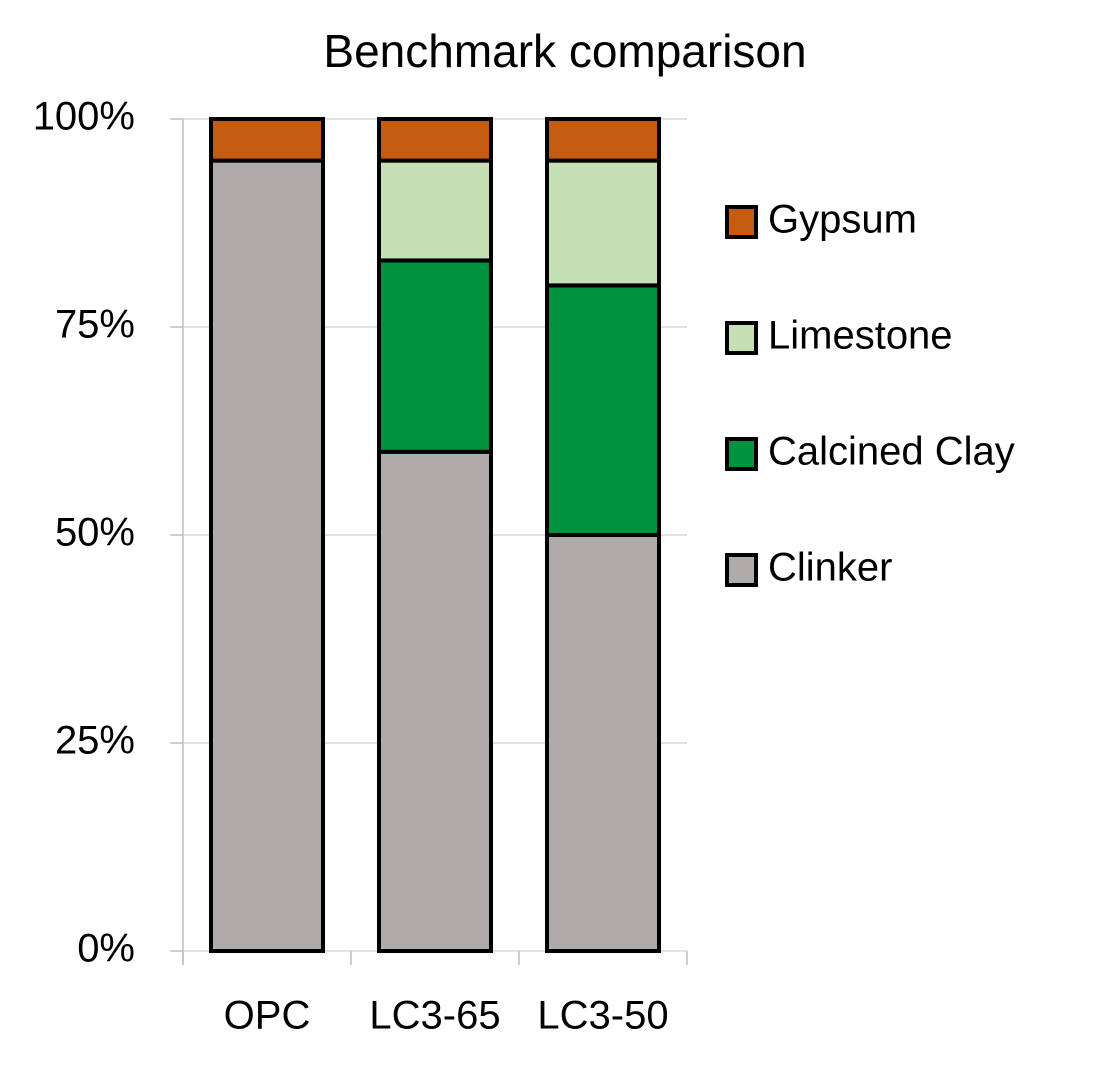 The width and height of the screenshot is (1110, 1087). I want to click on x-tick-label: LC3-65, so click(434, 1016).